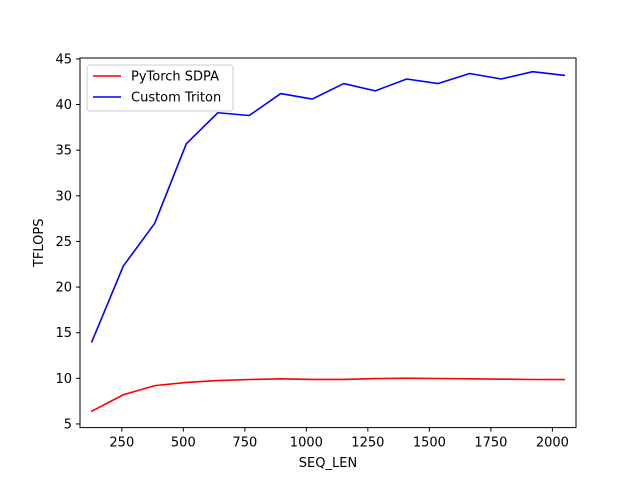 Image resolution: width=640 pixels, height=480 pixels. Describe the element at coordinates (63, 105) in the screenshot. I see `y-tick-label: 40` at that location.